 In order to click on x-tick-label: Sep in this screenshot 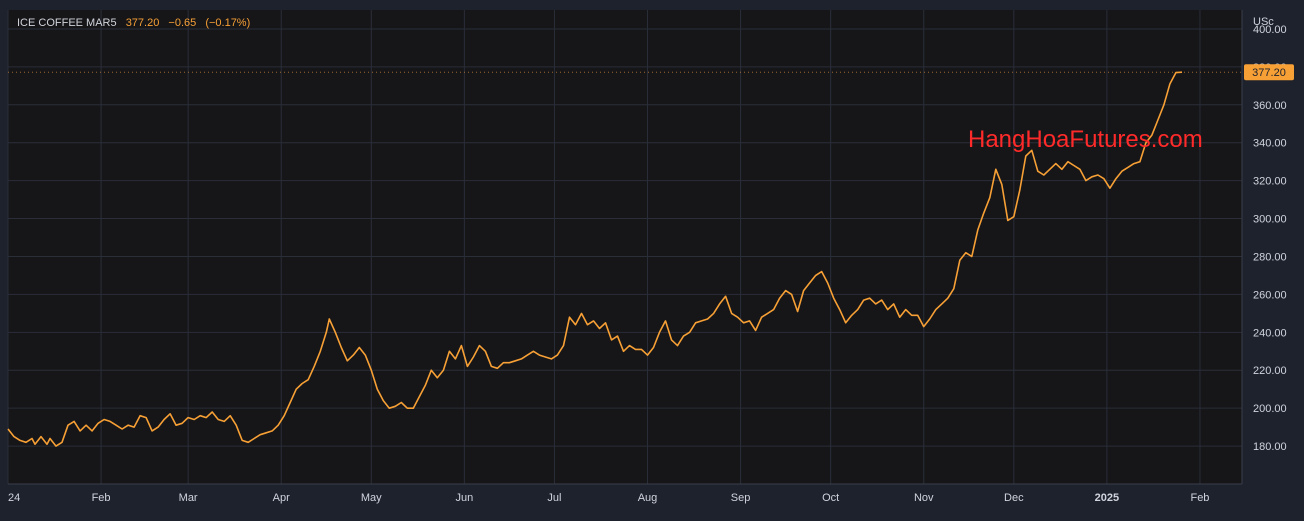, I will do `click(741, 498)`.